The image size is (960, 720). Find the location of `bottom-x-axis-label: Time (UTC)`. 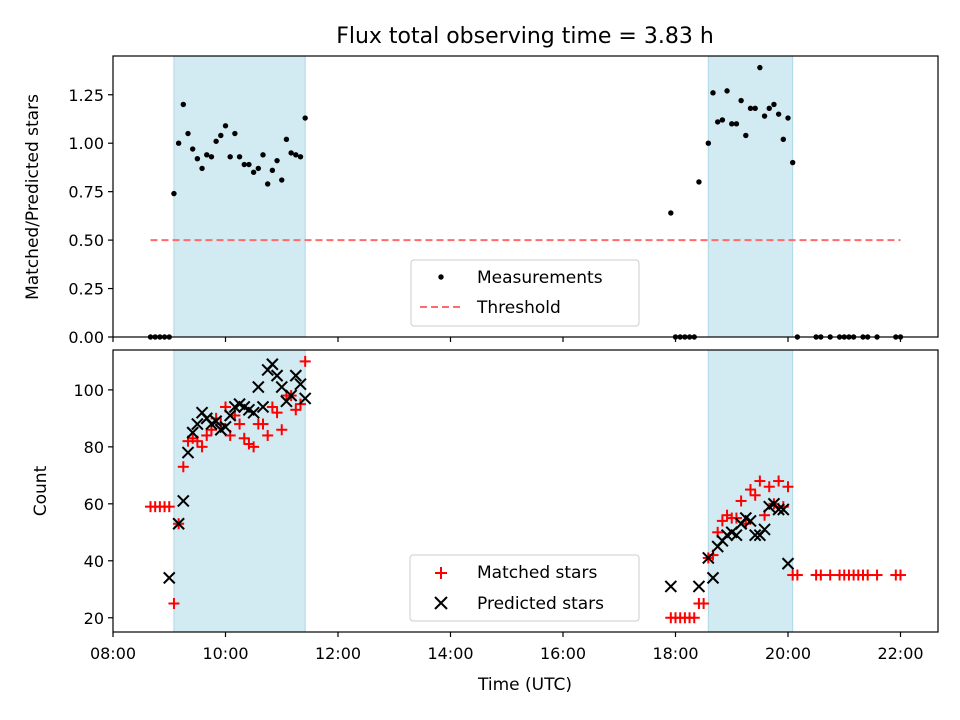

bottom-x-axis-label: Time (UTC) is located at coordinates (524, 685).